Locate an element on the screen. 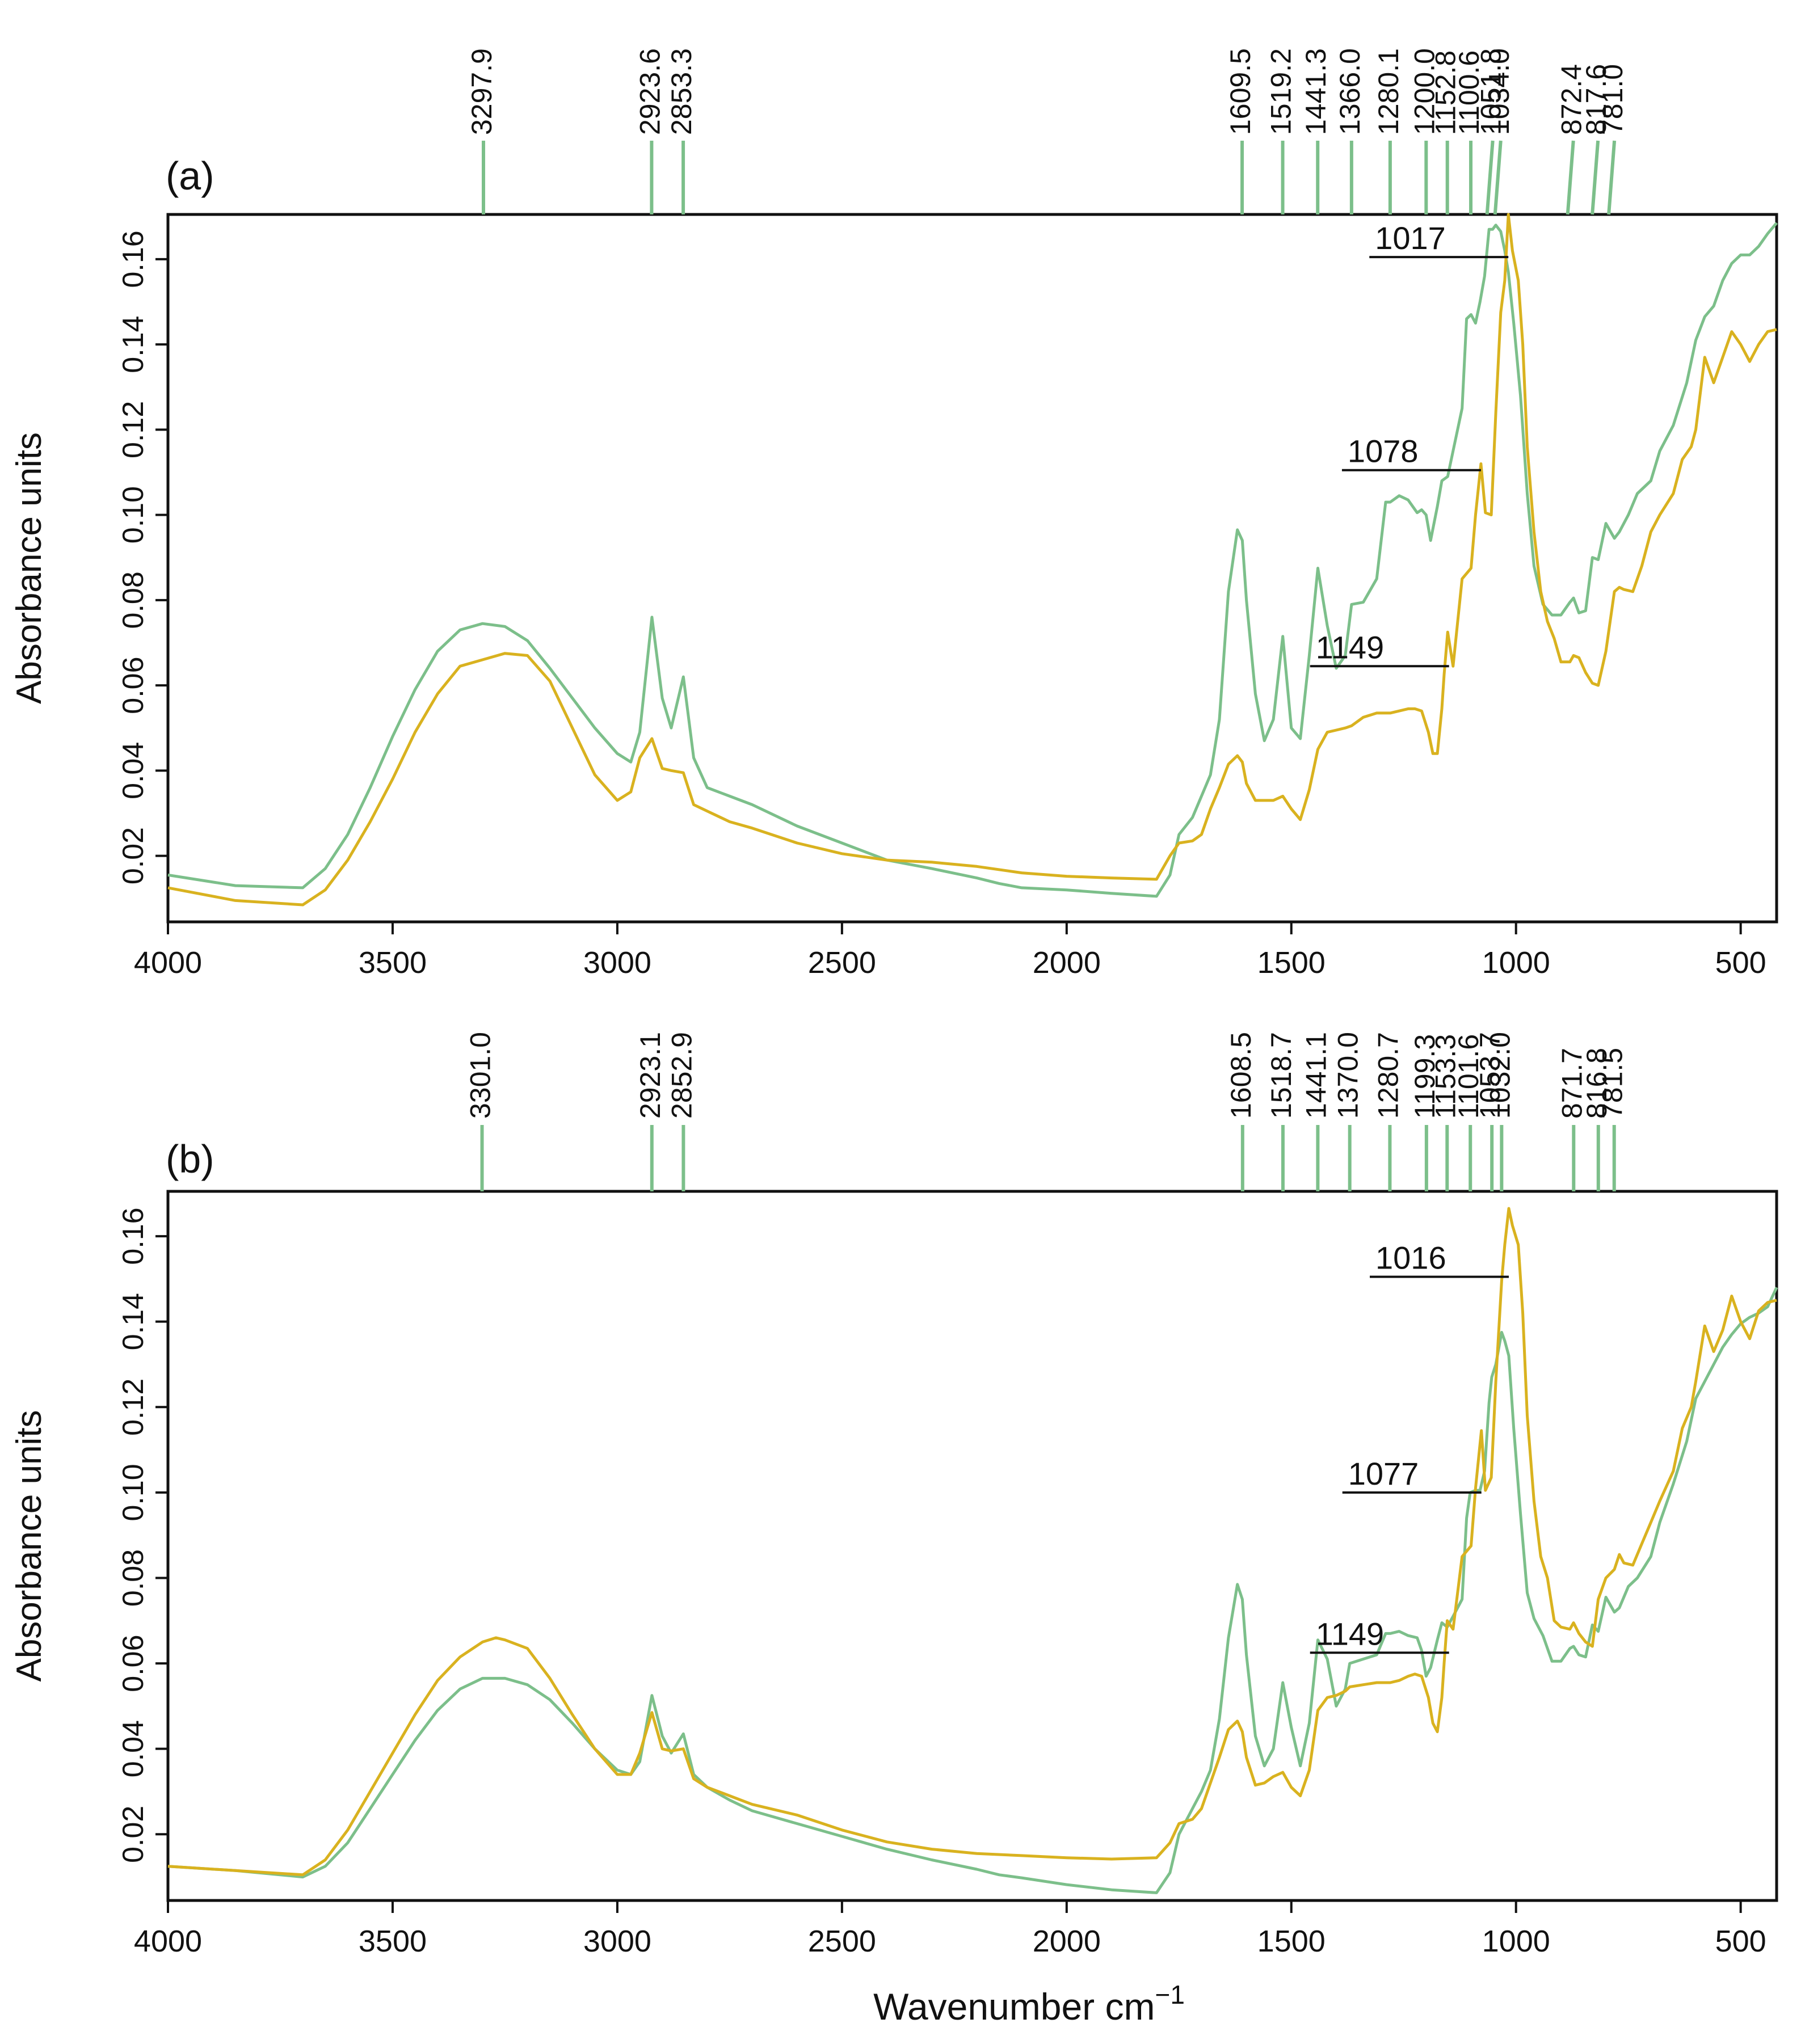  peak-marker-label: 2923.1 is located at coordinates (650, 1075).